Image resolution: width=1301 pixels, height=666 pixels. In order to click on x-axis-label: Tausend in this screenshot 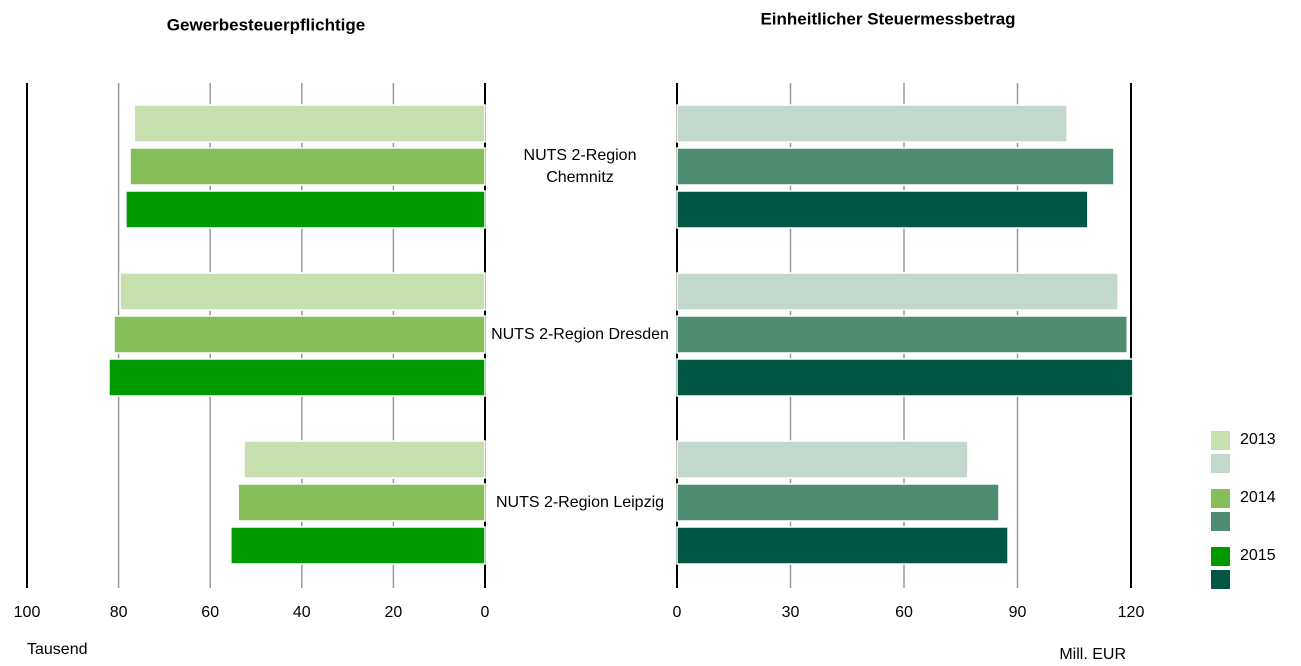, I will do `click(57, 649)`.